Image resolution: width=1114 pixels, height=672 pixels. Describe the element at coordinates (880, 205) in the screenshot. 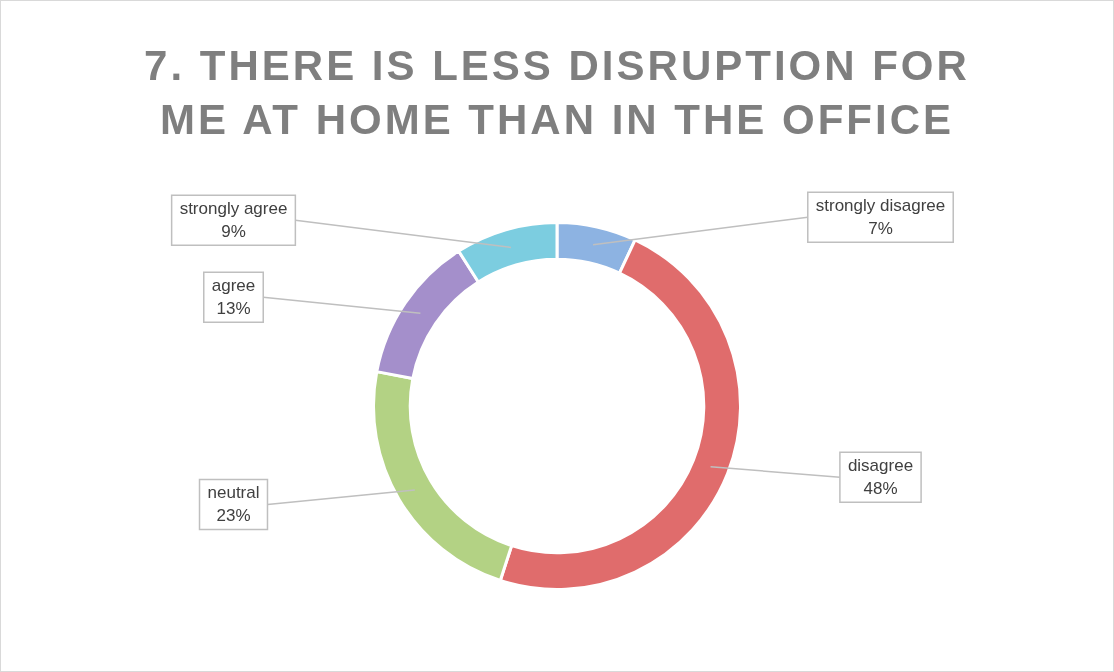

I see `slice-label: strongly disagree` at that location.